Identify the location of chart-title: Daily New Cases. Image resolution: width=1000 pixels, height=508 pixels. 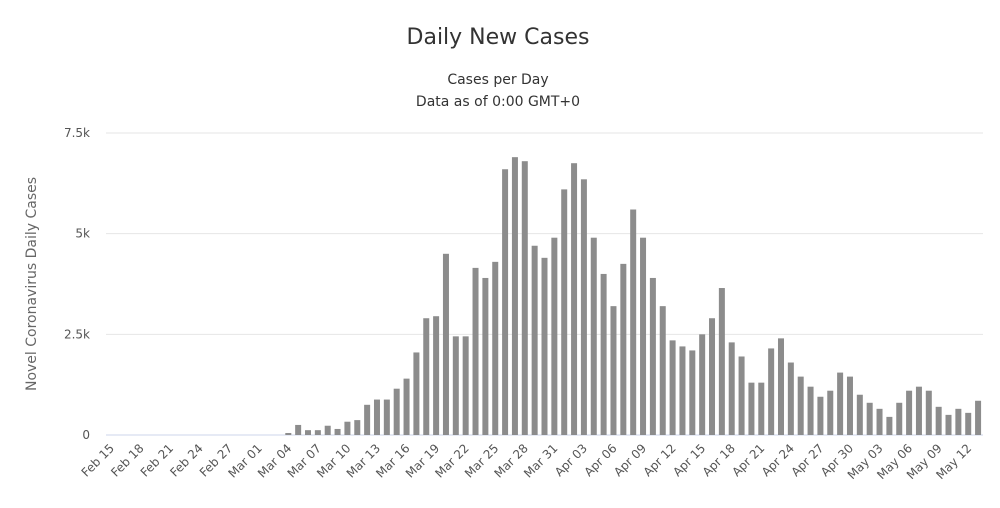
(498, 37).